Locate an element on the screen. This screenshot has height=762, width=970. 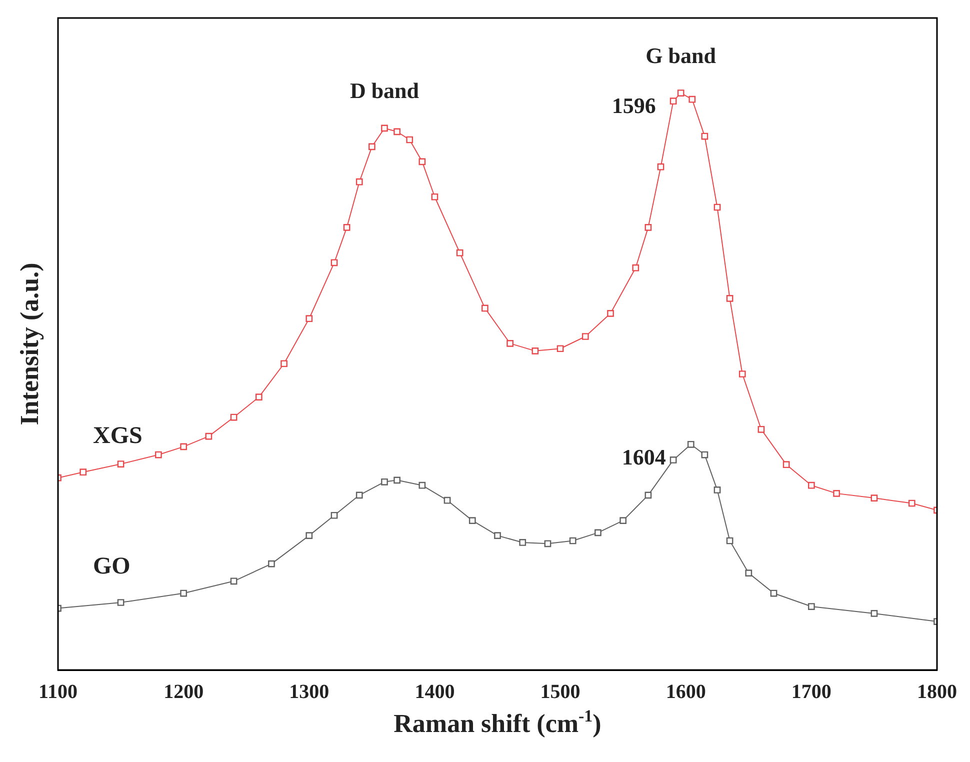
x-tick-label: 1300 is located at coordinates (309, 692).